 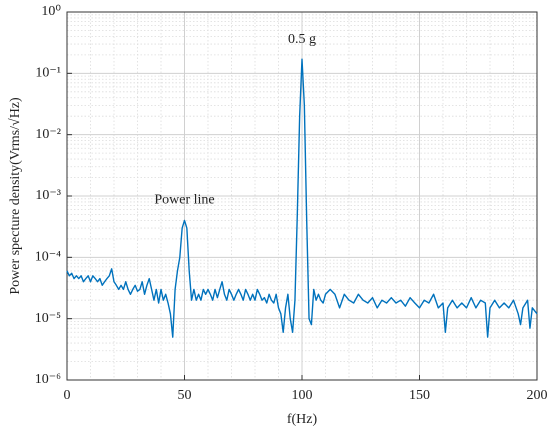 What do you see at coordinates (185, 395) in the screenshot?
I see `x-tick-label: 50` at bounding box center [185, 395].